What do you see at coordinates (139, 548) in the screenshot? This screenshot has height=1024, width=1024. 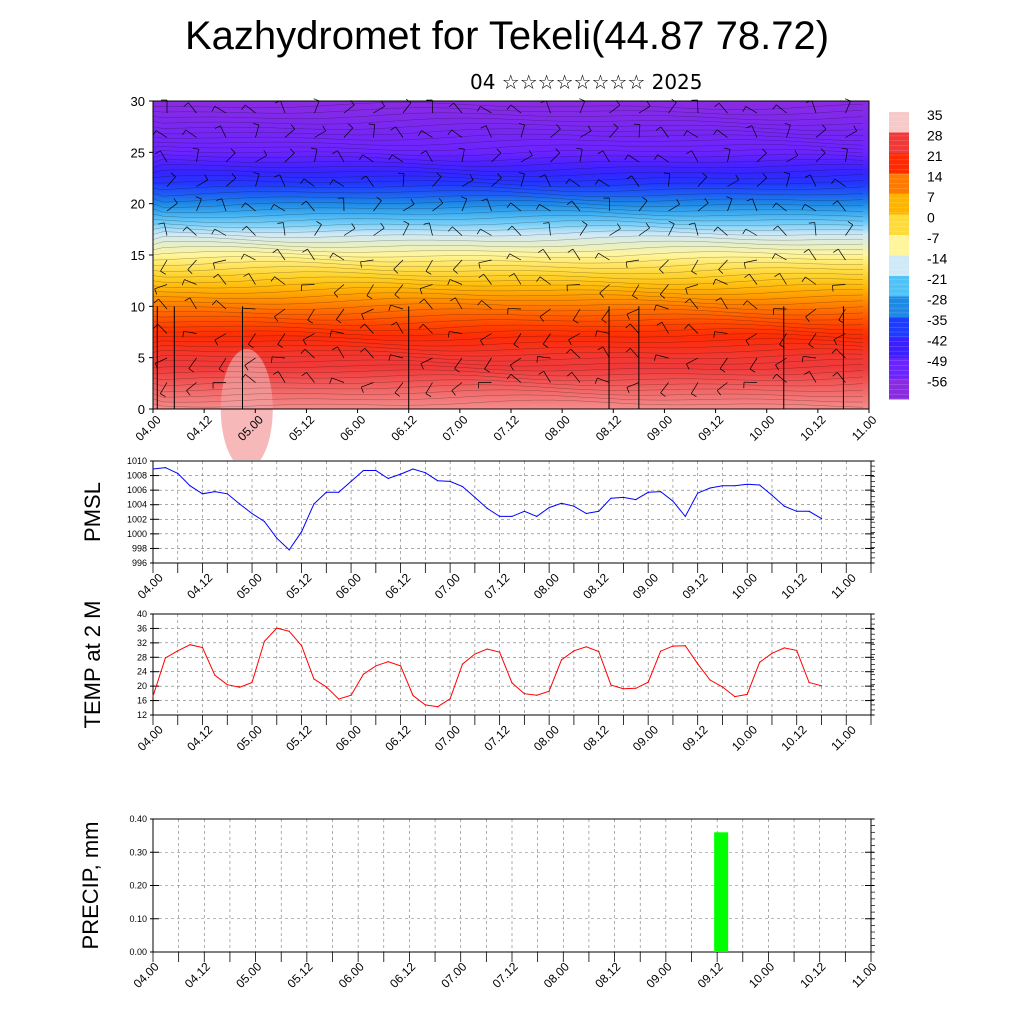 I see `y-tick-label: 998` at bounding box center [139, 548].